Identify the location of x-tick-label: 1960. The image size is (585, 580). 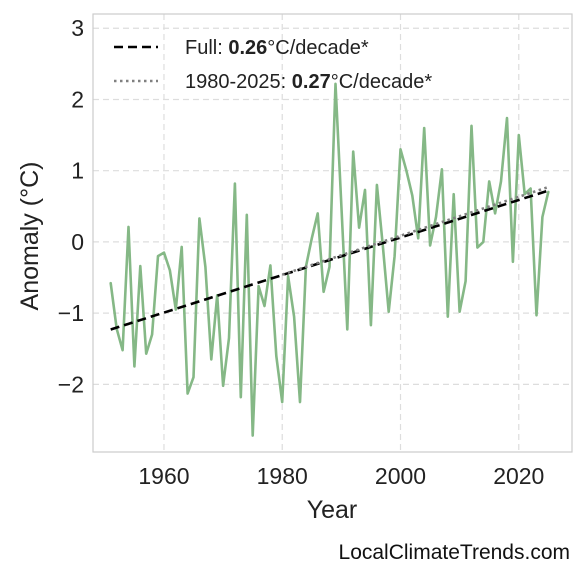
(163, 476).